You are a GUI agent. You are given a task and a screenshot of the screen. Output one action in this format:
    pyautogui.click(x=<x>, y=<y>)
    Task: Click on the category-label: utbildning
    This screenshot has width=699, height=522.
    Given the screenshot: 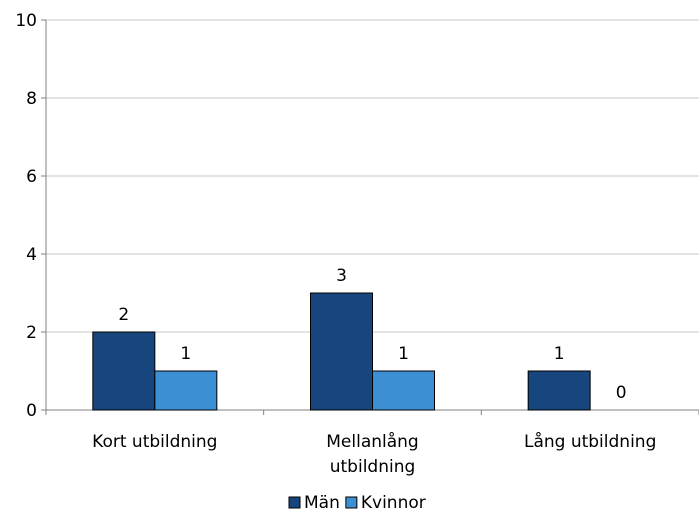 What is the action you would take?
    pyautogui.click(x=373, y=467)
    